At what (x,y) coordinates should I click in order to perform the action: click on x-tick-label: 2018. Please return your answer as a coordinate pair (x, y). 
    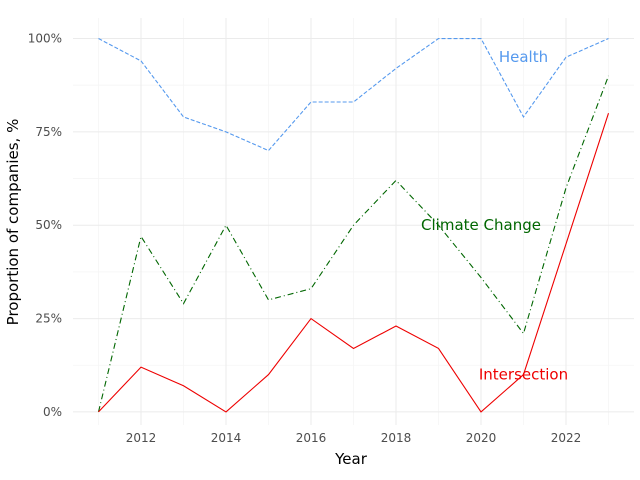
    Looking at the image, I should click on (396, 438).